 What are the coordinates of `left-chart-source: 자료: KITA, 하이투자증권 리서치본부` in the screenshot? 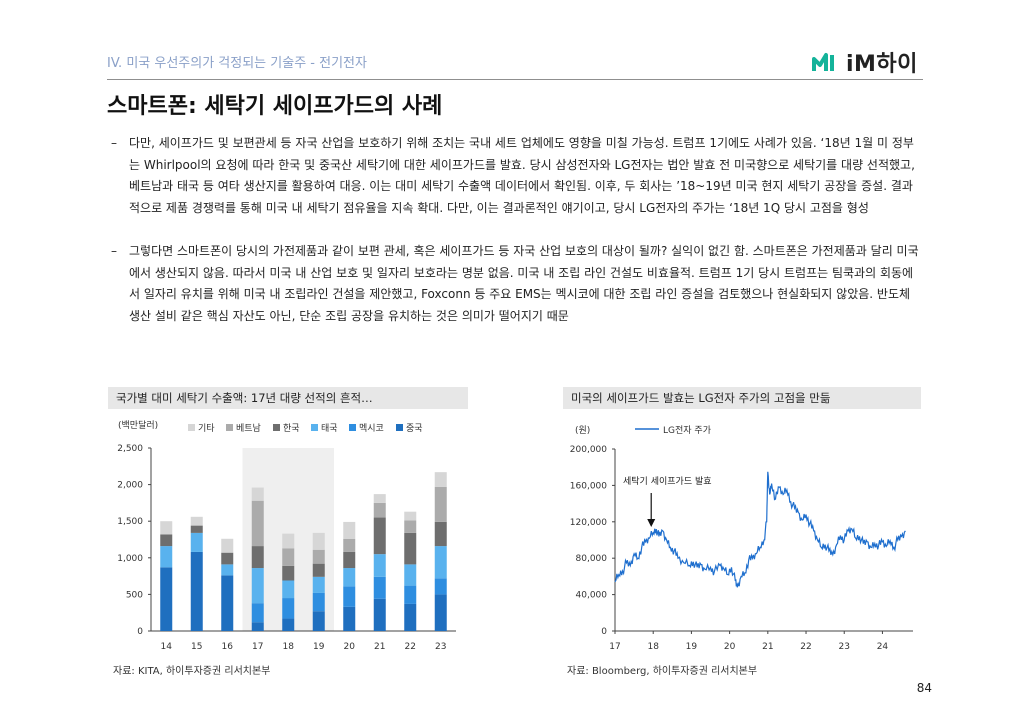 It's located at (192, 671).